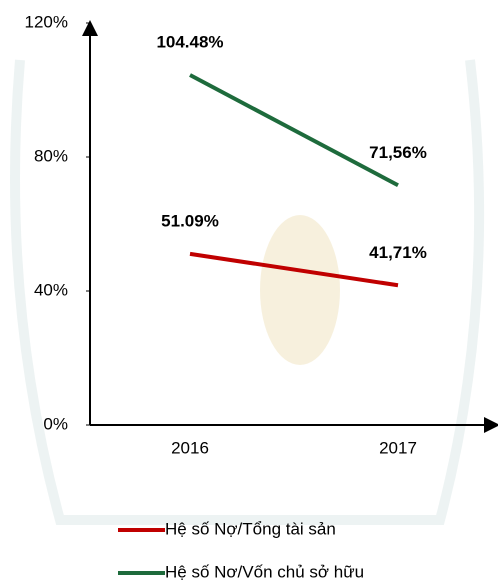 Image resolution: width=498 pixels, height=583 pixels. What do you see at coordinates (46, 21) in the screenshot?
I see `y-tick-label: 120%` at bounding box center [46, 21].